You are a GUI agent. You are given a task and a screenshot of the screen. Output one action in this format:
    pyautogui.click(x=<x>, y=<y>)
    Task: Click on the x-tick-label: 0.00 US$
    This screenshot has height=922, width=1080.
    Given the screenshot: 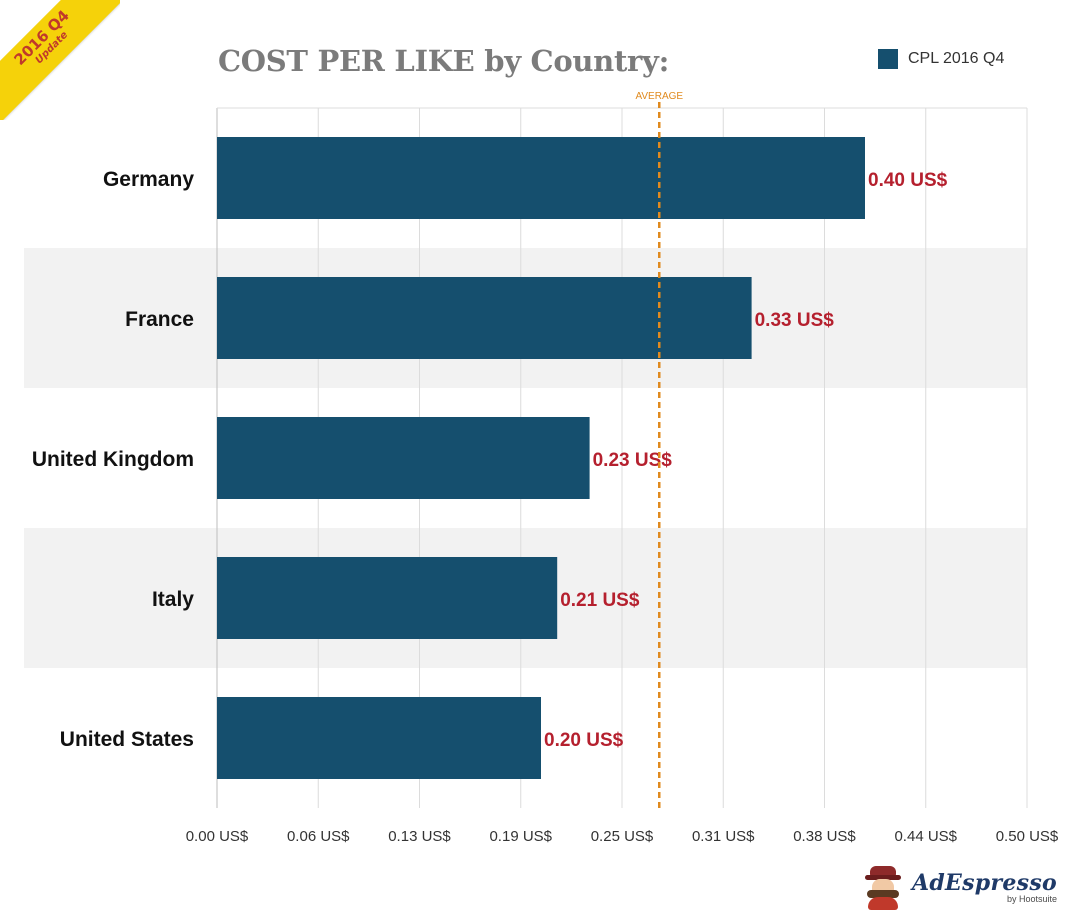 What is the action you would take?
    pyautogui.click(x=217, y=836)
    